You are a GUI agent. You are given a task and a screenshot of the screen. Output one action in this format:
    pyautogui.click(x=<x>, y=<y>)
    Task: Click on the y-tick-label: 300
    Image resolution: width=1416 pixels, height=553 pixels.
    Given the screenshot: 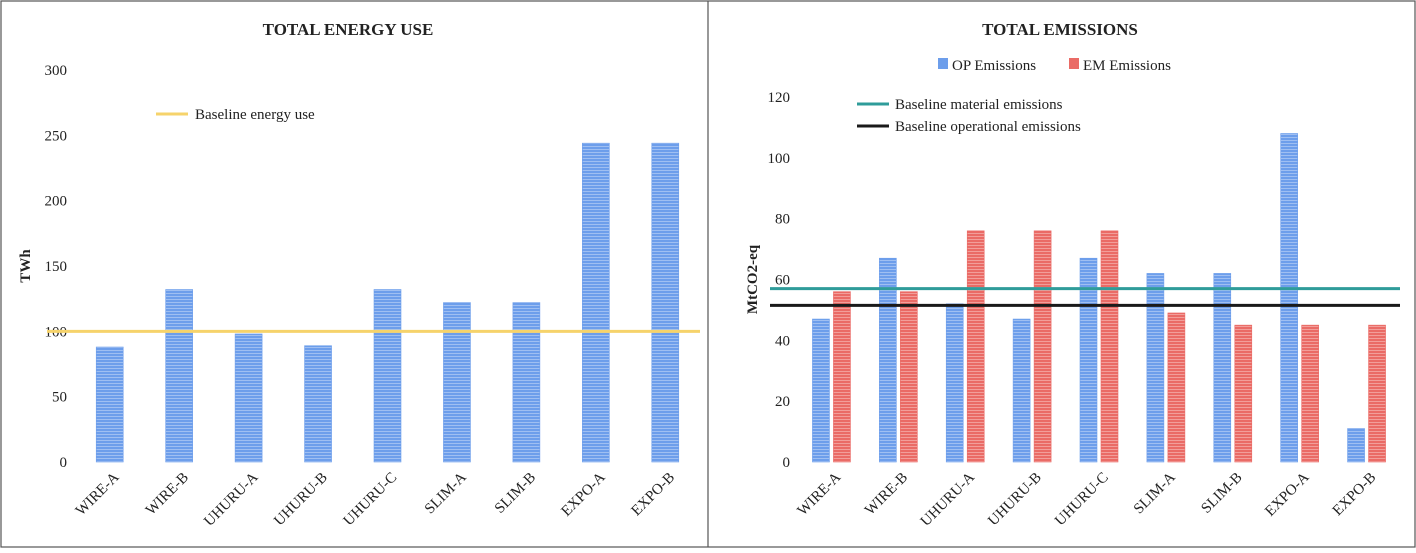 What is the action you would take?
    pyautogui.click(x=56, y=71)
    